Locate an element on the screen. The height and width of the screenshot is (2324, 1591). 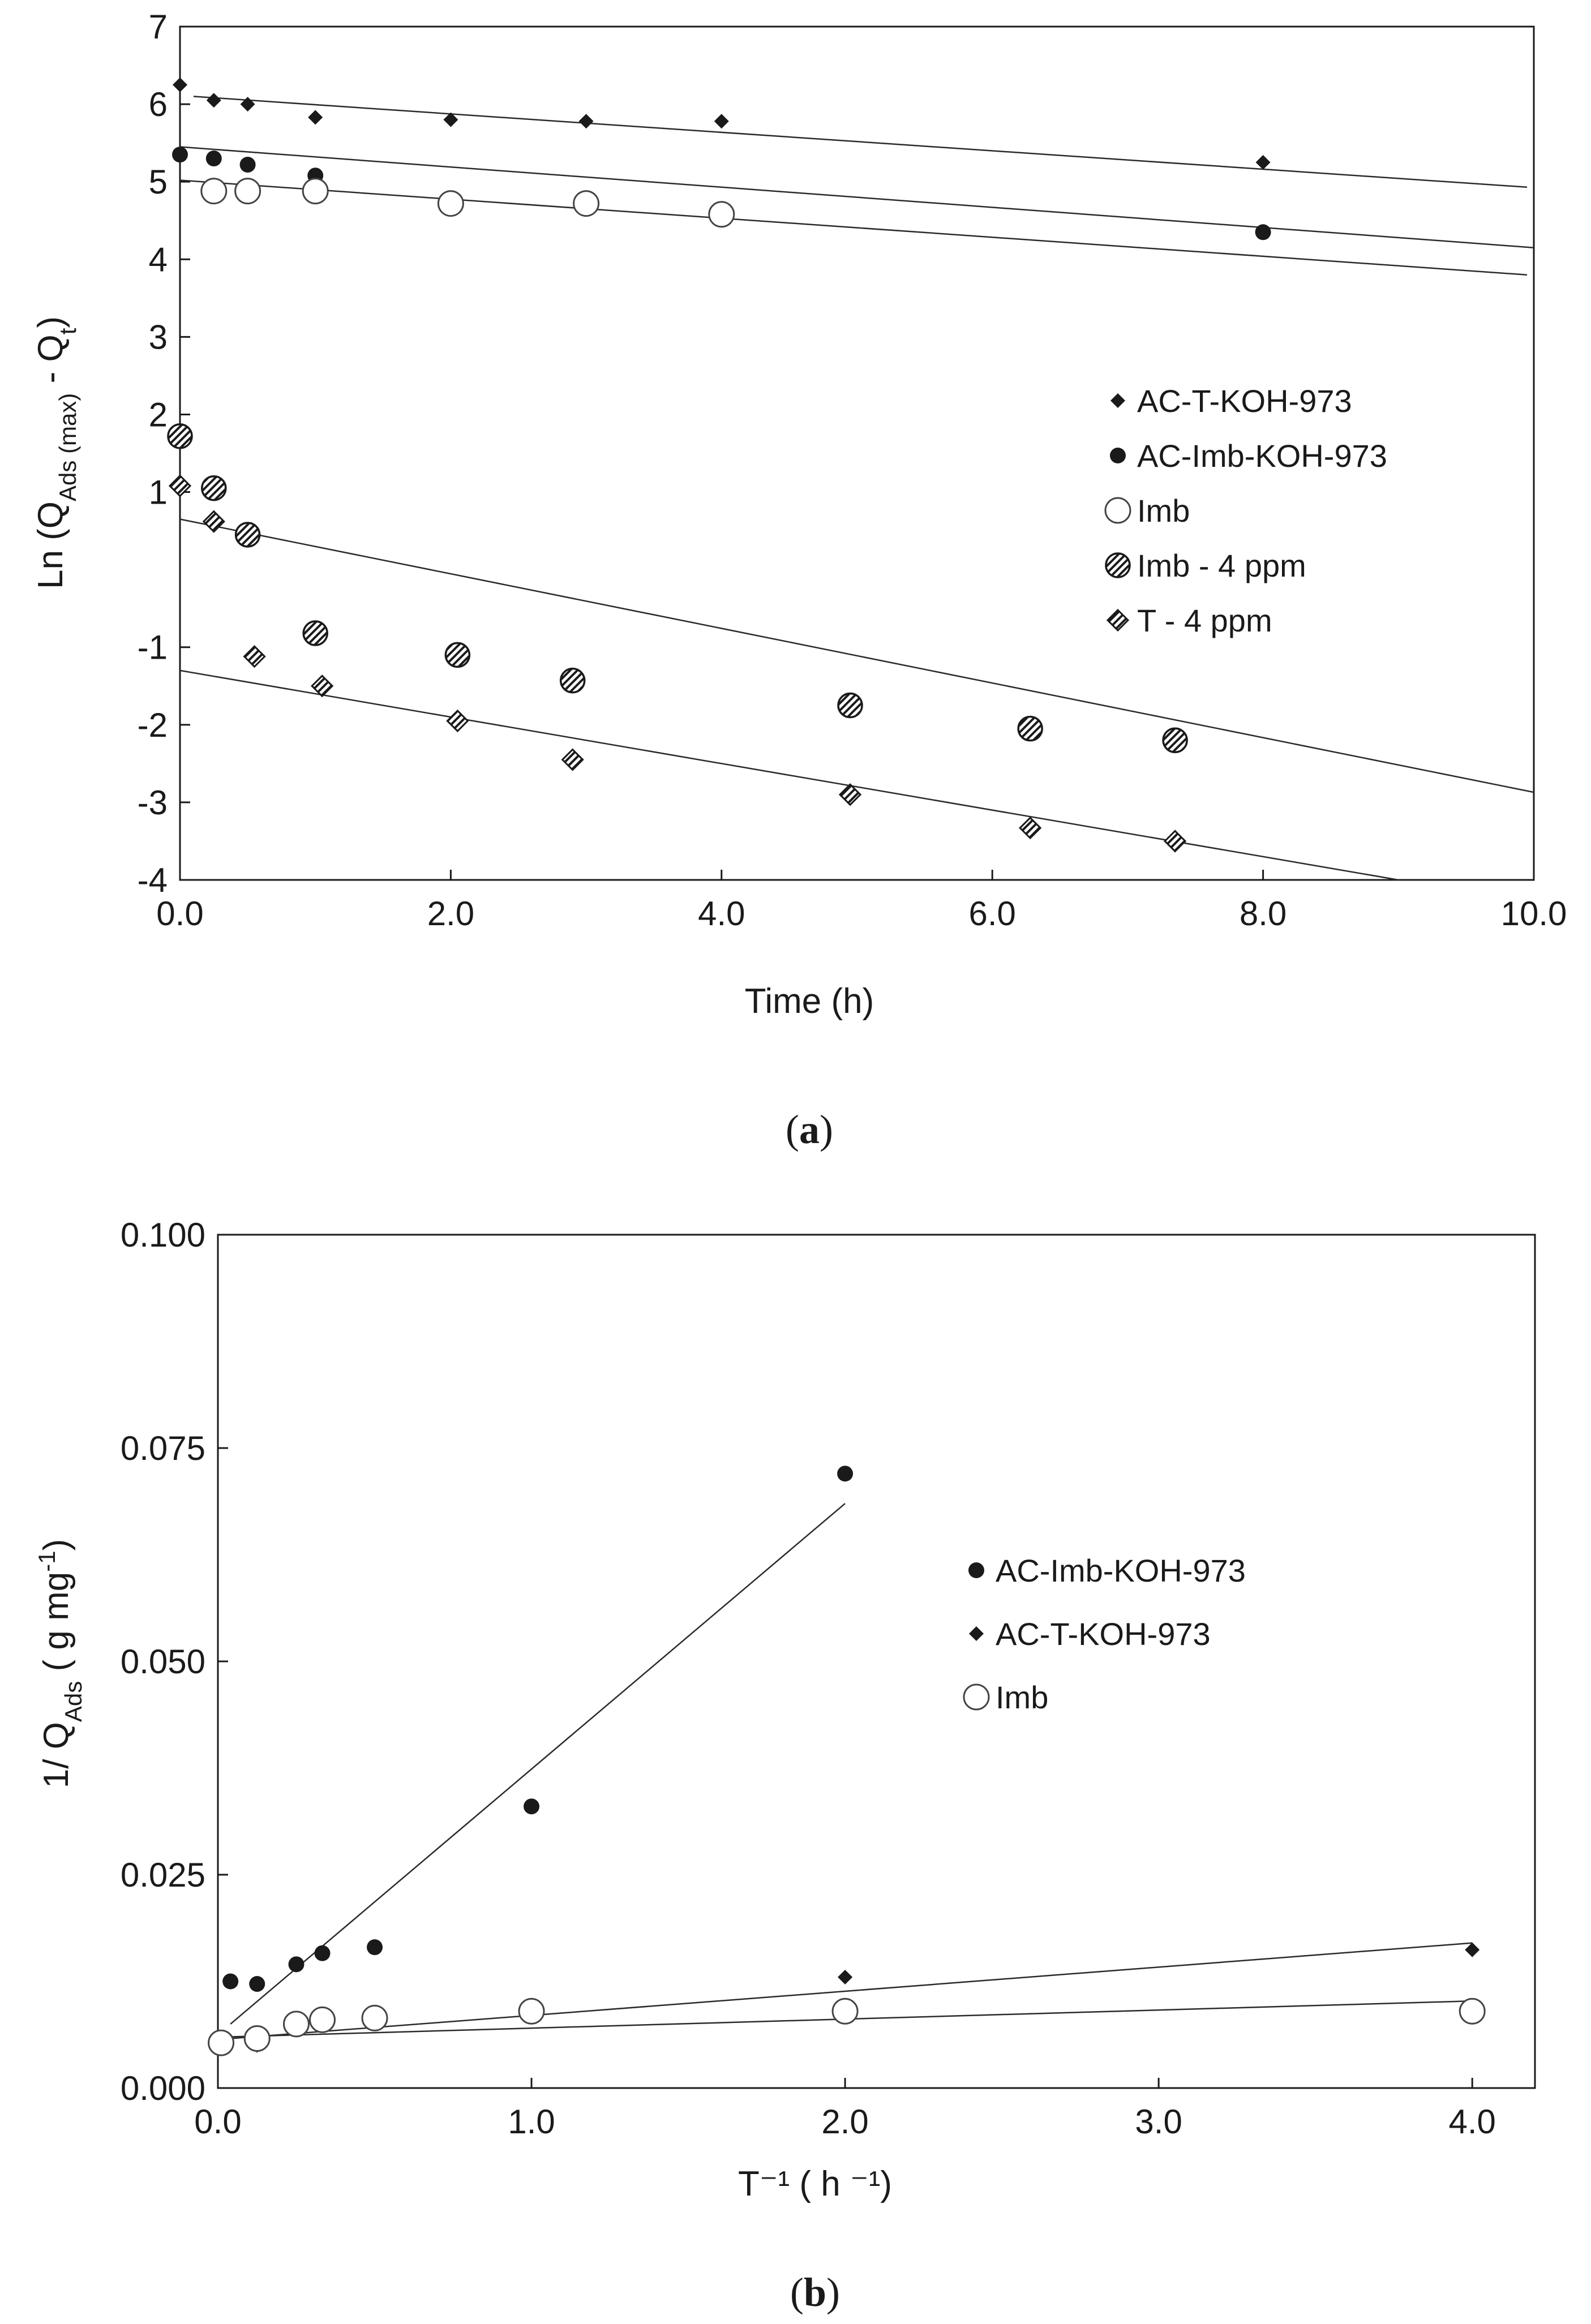
x-tick-label: 0.0 is located at coordinates (179, 914).